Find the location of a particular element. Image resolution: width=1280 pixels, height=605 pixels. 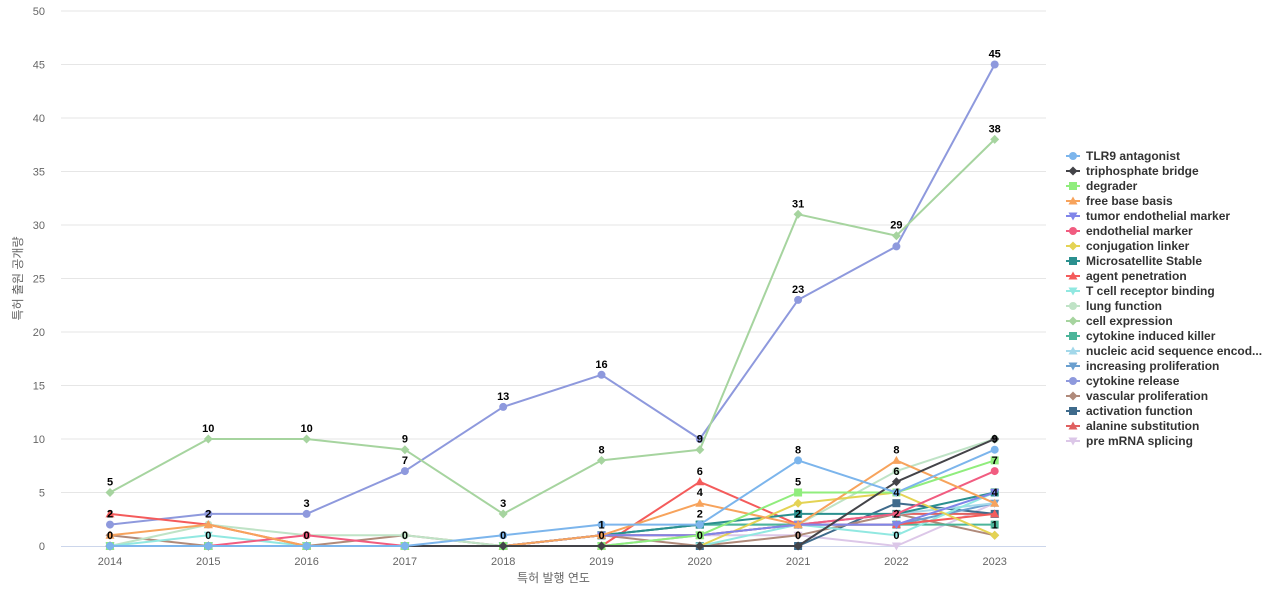

x-tick-label: 2019 is located at coordinates (601, 562).